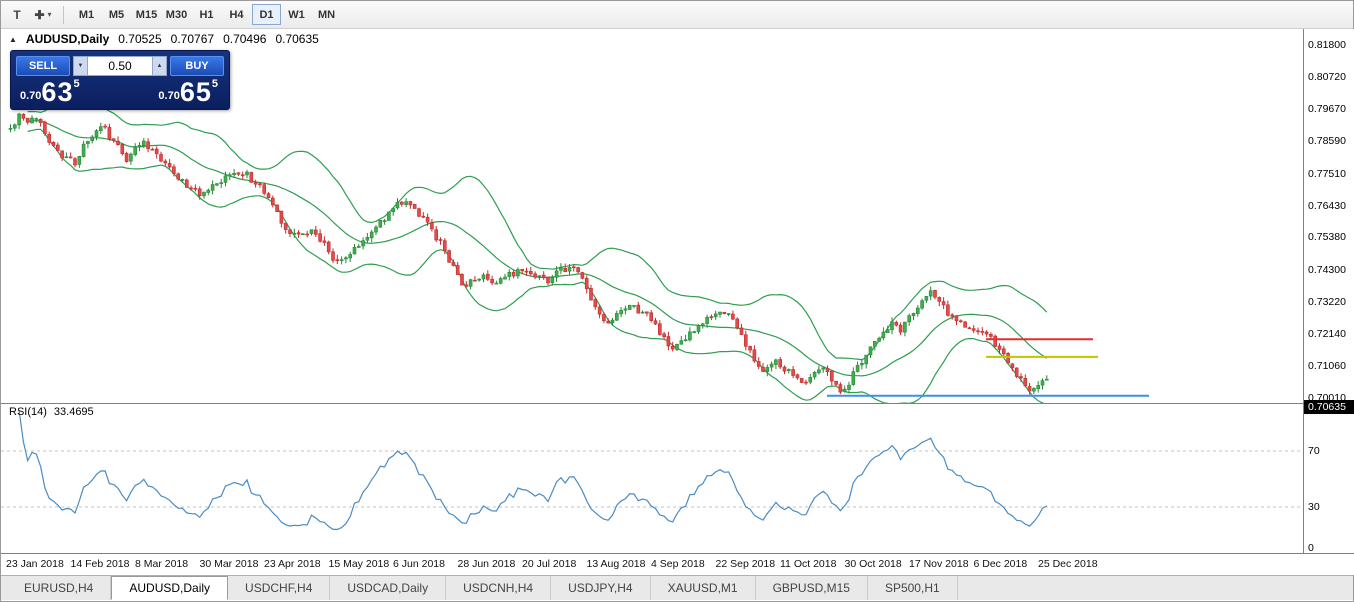  I want to click on time-axis-label: 30 Oct 2018, so click(873, 564).